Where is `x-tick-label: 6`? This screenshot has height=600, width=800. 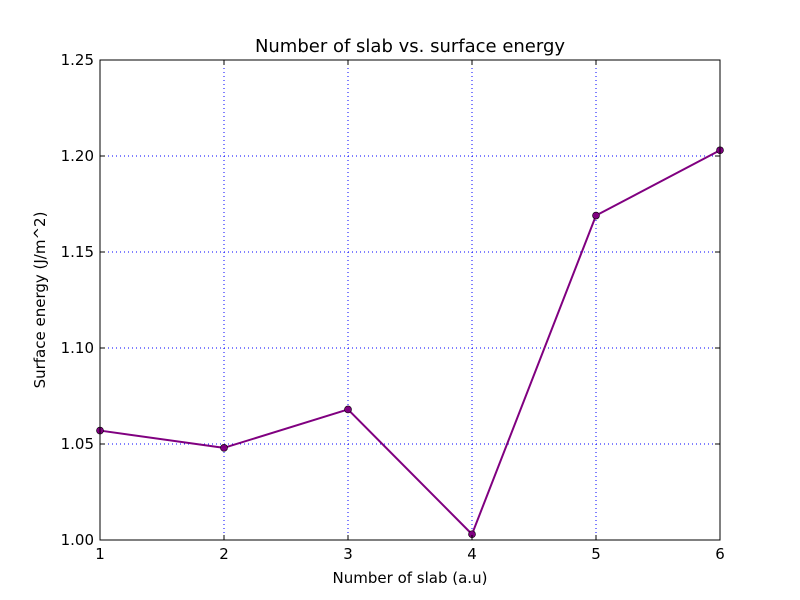
x-tick-label: 6 is located at coordinates (720, 554).